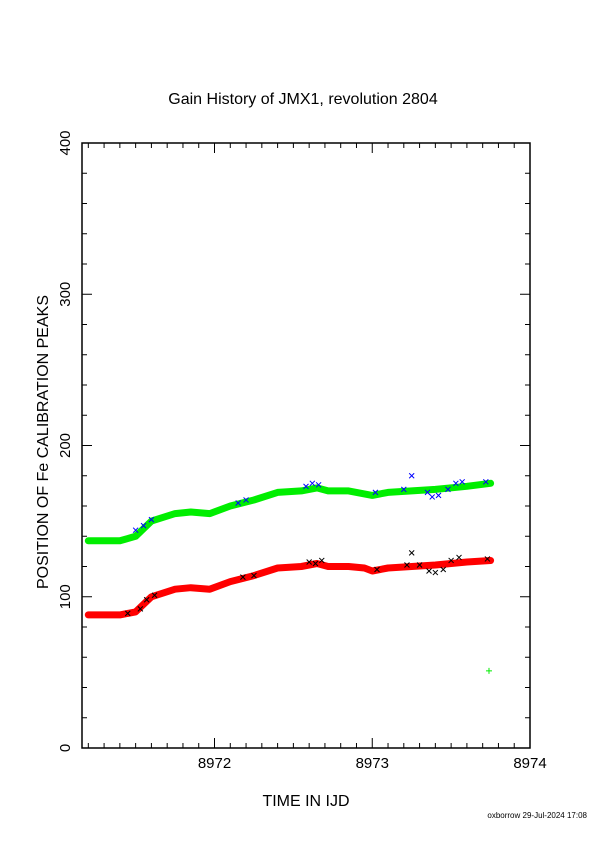 The image size is (595, 842). I want to click on y-tick-label: 100, so click(65, 596).